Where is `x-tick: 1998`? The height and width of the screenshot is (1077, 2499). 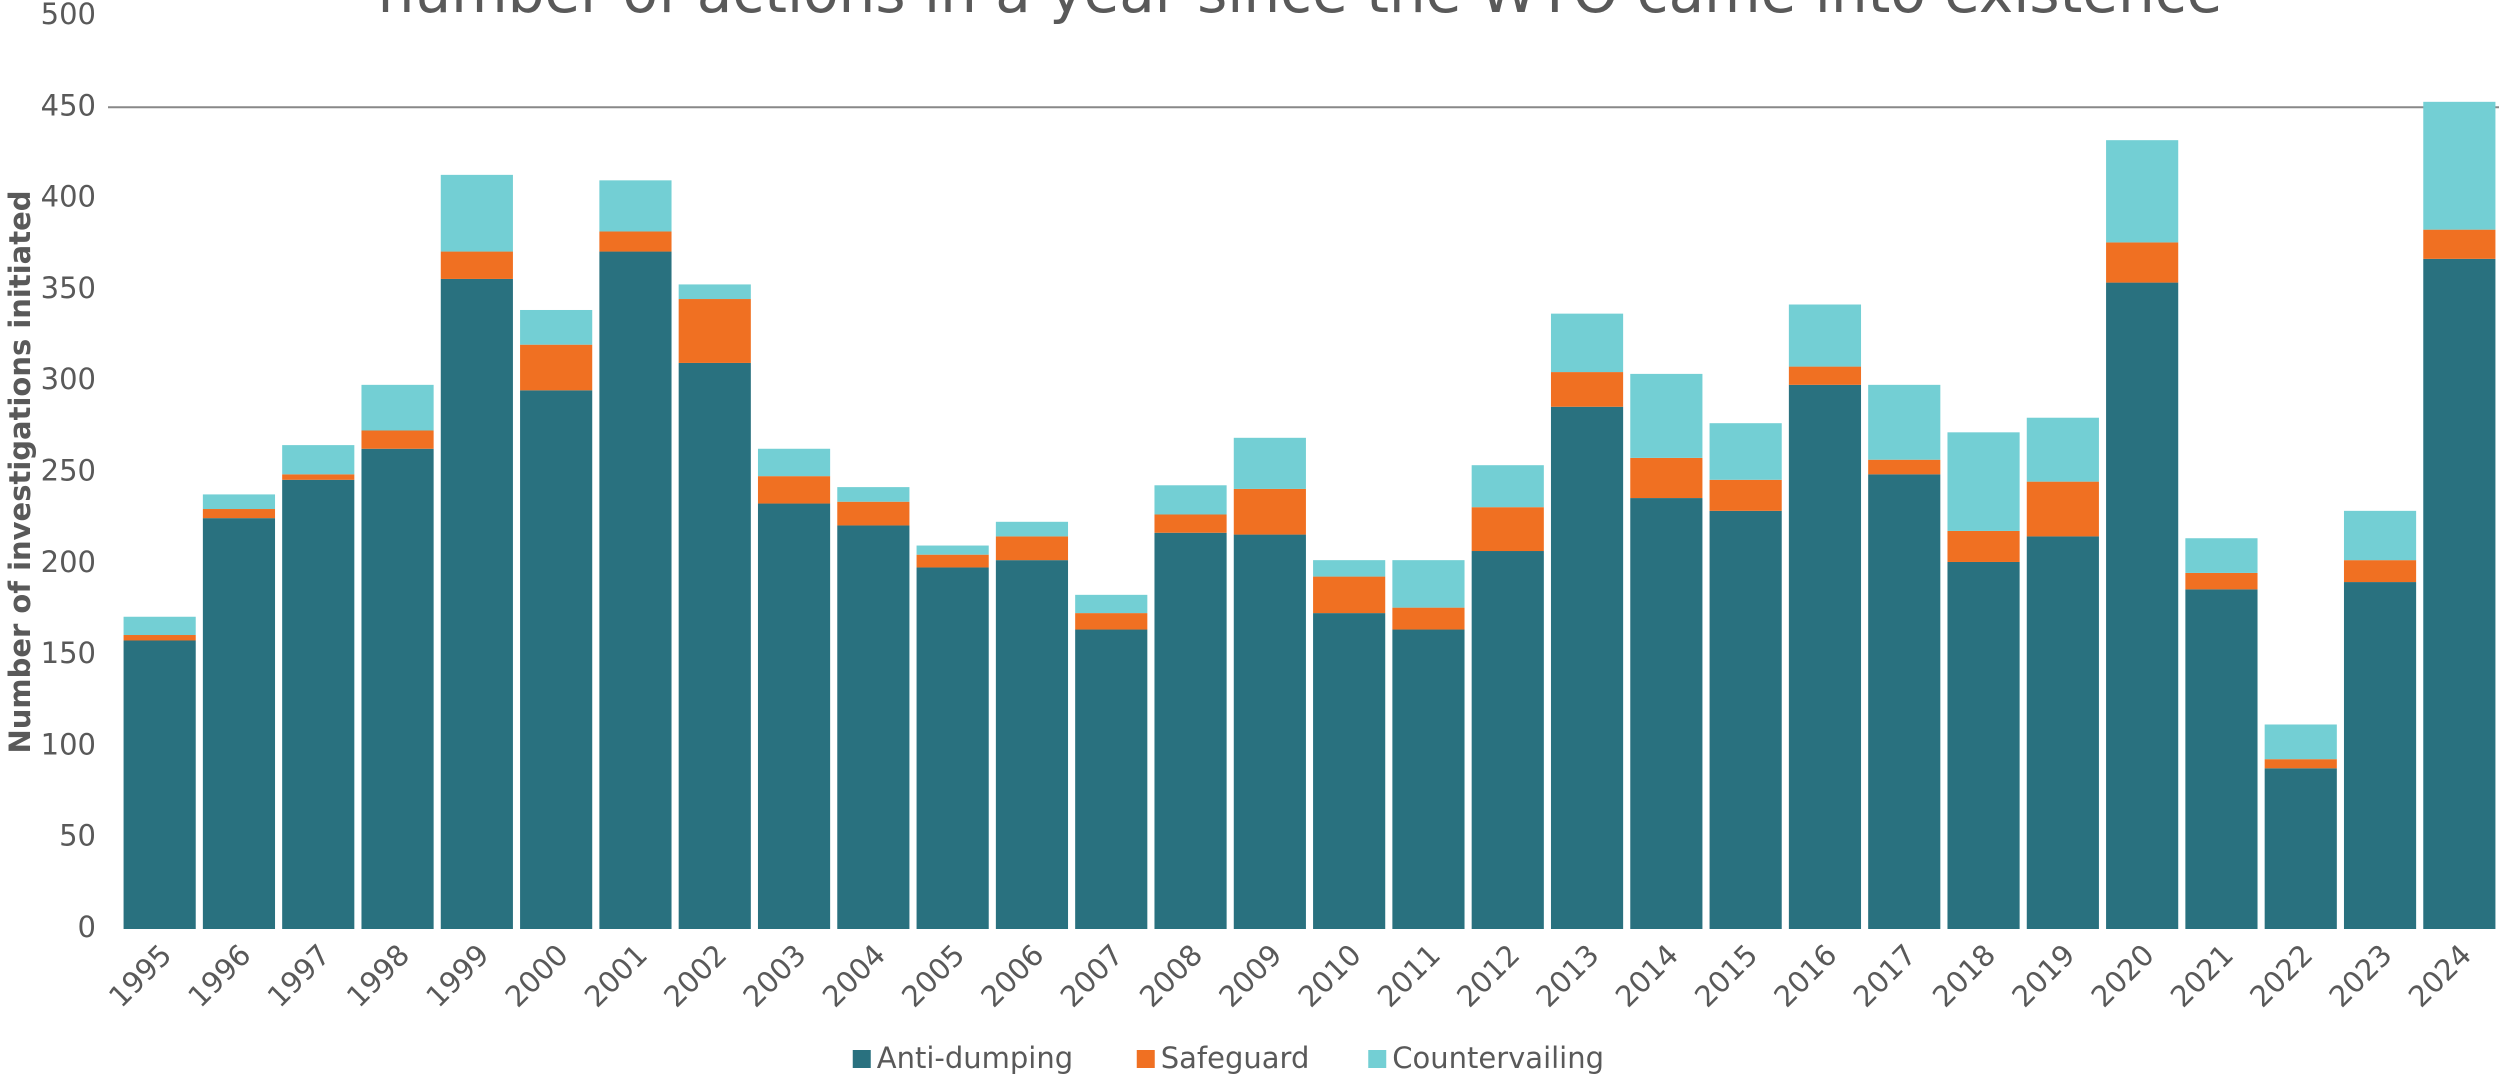 x-tick: 1998 is located at coordinates (378, 976).